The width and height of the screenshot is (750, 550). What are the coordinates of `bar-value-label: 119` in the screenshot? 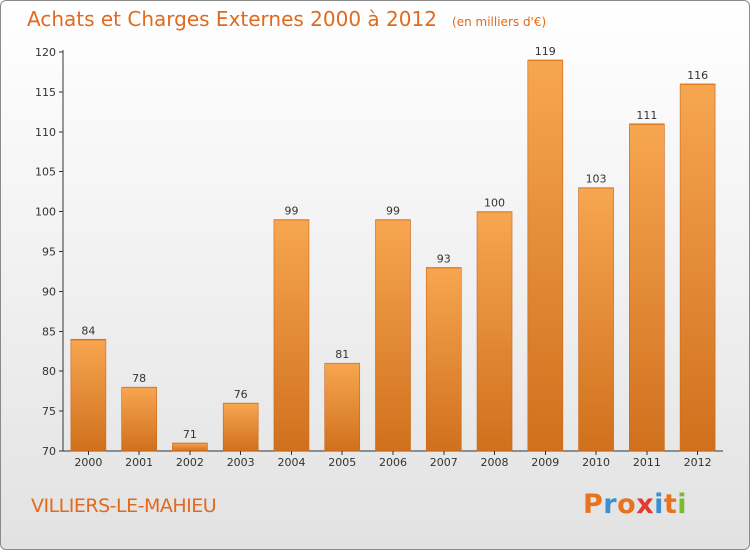 It's located at (545, 51).